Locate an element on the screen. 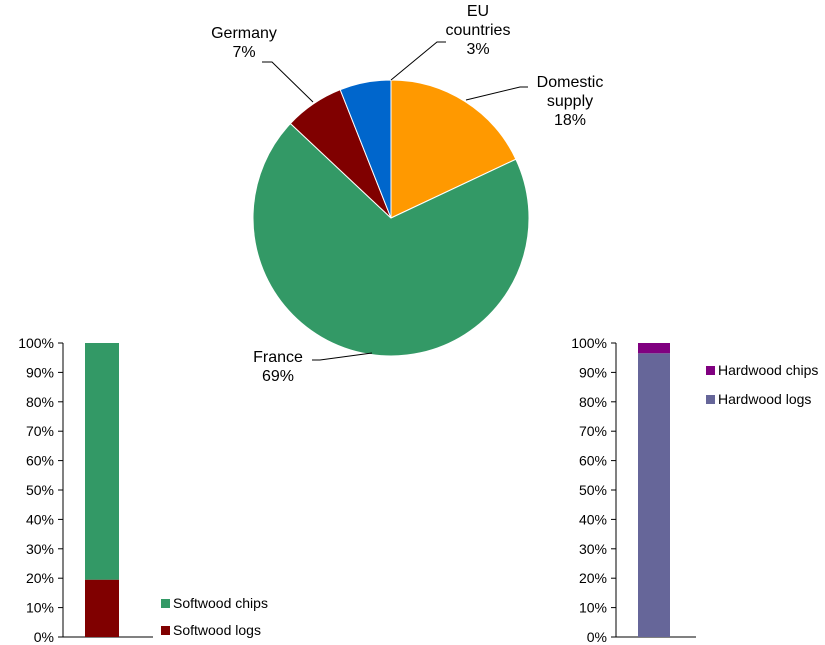 The width and height of the screenshot is (825, 645). bar-segment-softwood-chips is located at coordinates (102, 461).